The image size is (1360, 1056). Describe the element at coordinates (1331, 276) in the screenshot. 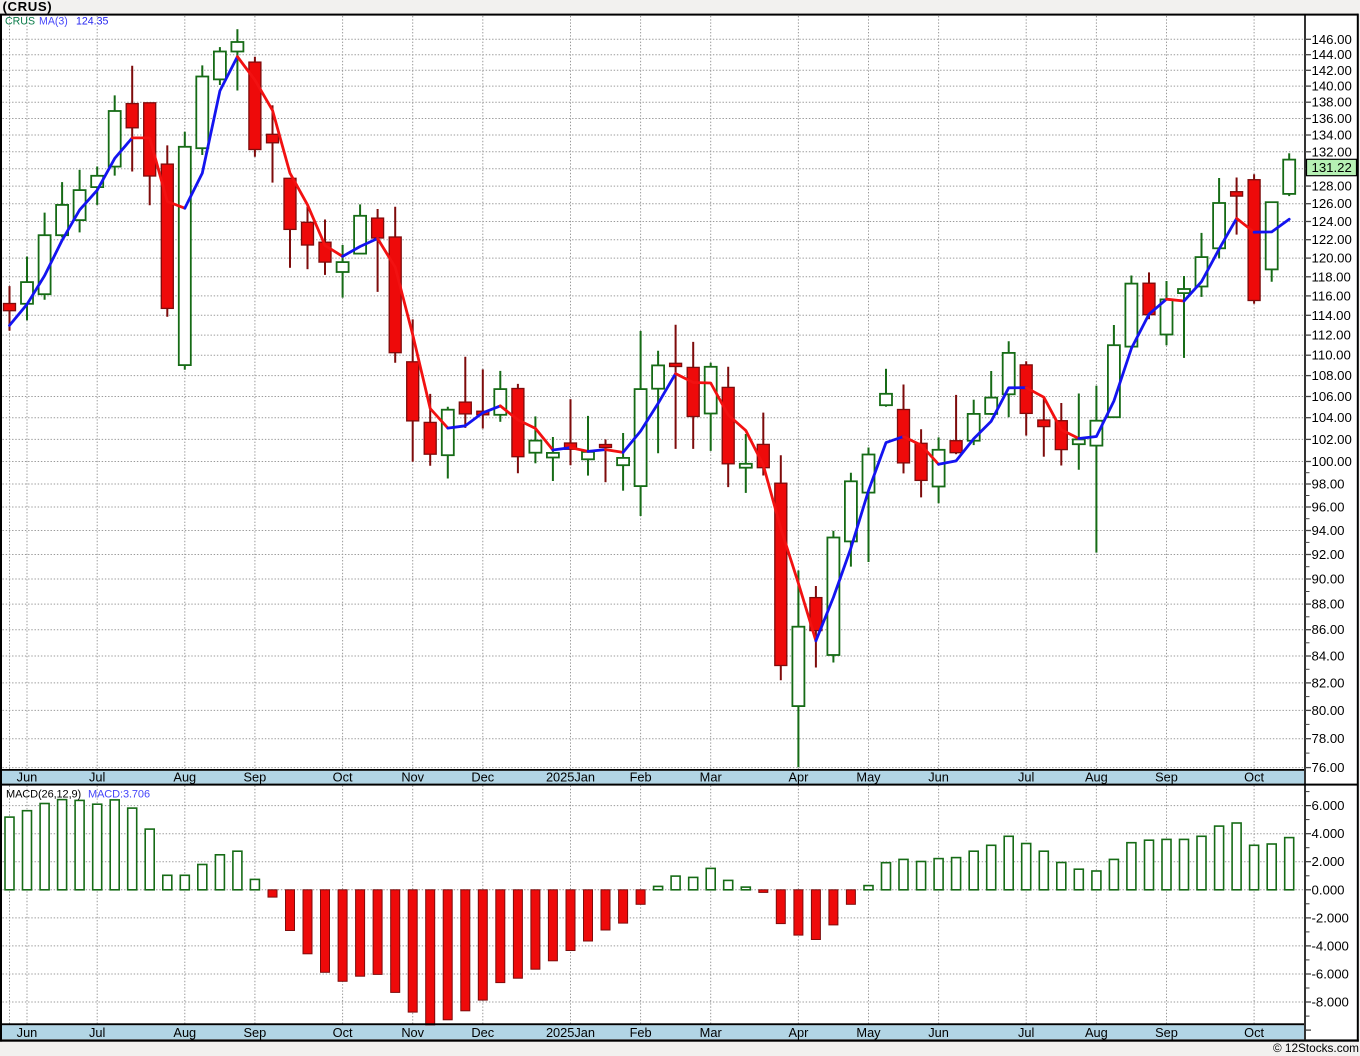

I see `svg-text: 118.00` at that location.